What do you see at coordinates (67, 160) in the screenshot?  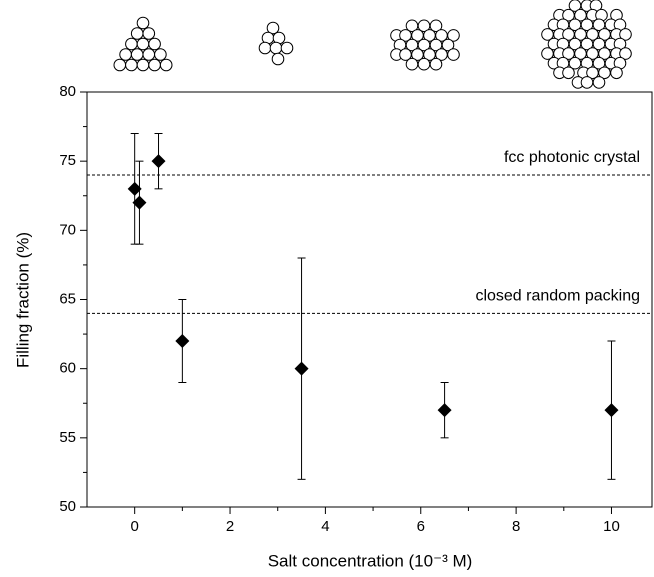 I see `y-tick-label: 75` at bounding box center [67, 160].